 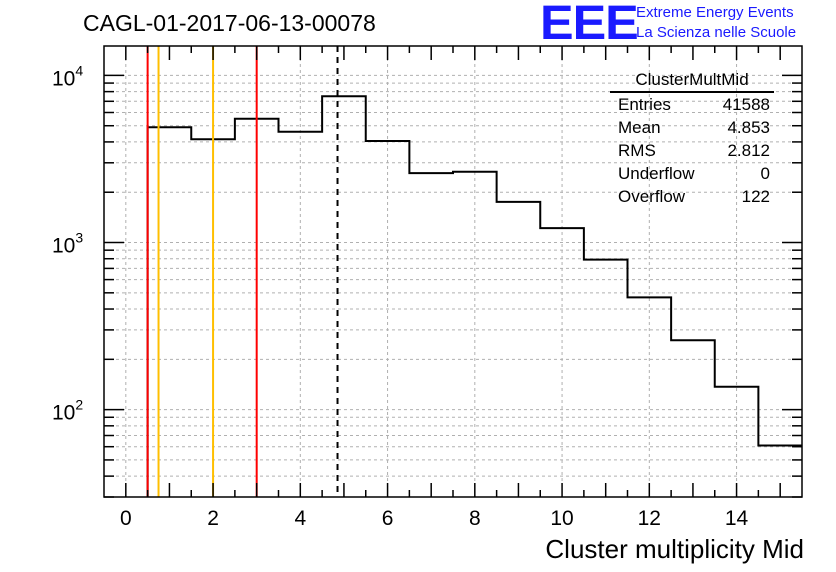 I want to click on stats-value: 0, so click(x=765, y=173).